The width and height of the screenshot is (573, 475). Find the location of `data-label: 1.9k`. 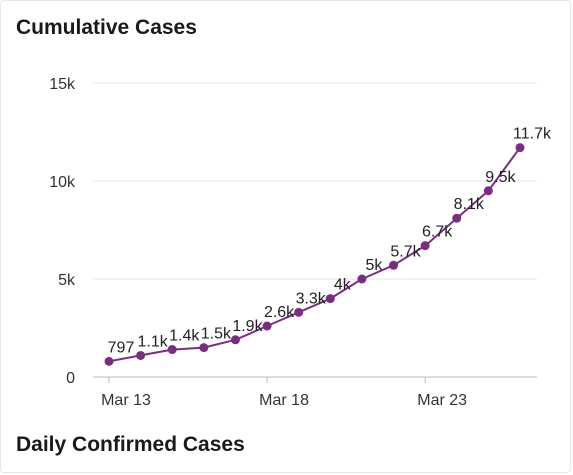

data-label: 1.9k is located at coordinates (247, 326).